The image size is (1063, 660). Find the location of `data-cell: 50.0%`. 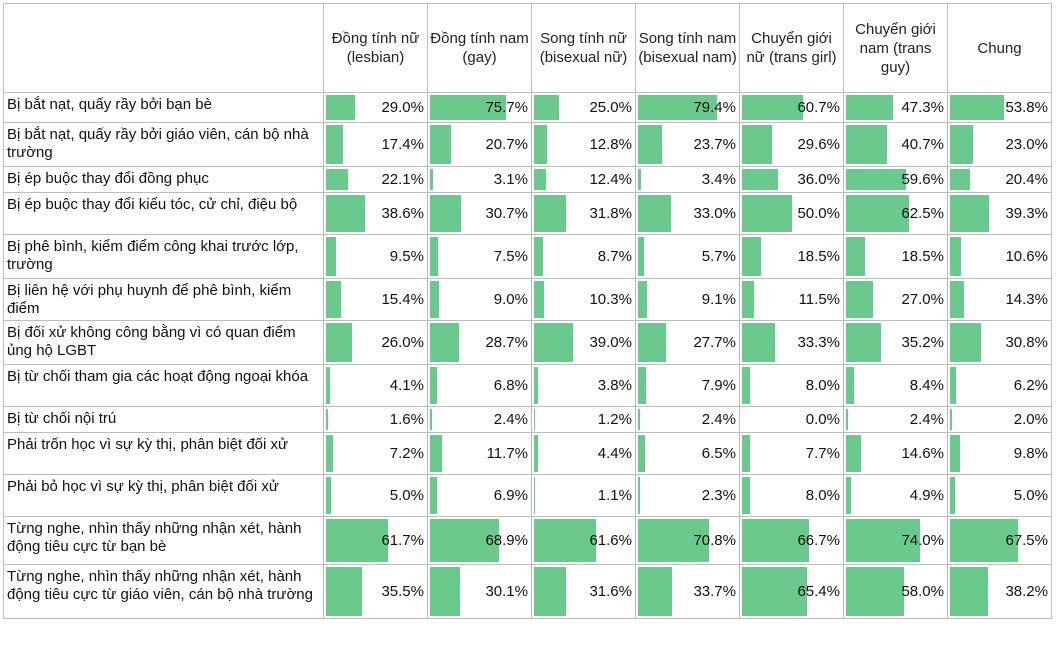

data-cell: 50.0% is located at coordinates (791, 213).